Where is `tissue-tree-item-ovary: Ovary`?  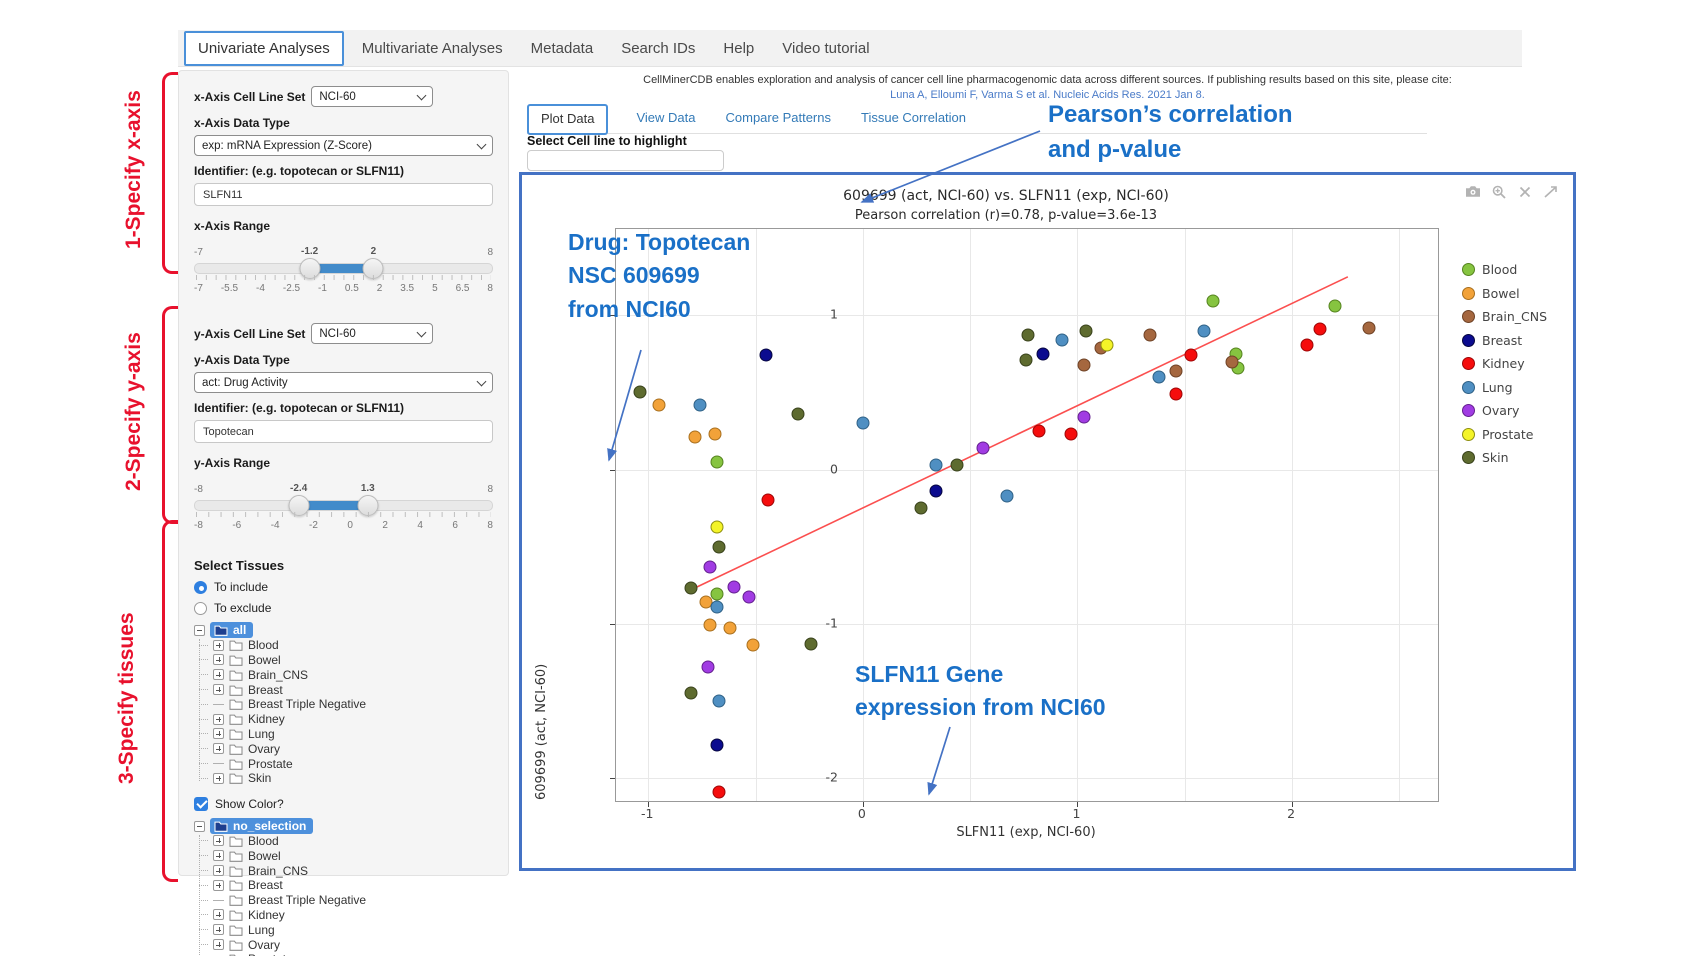 tissue-tree-item-ovary: Ovary is located at coordinates (351, 748).